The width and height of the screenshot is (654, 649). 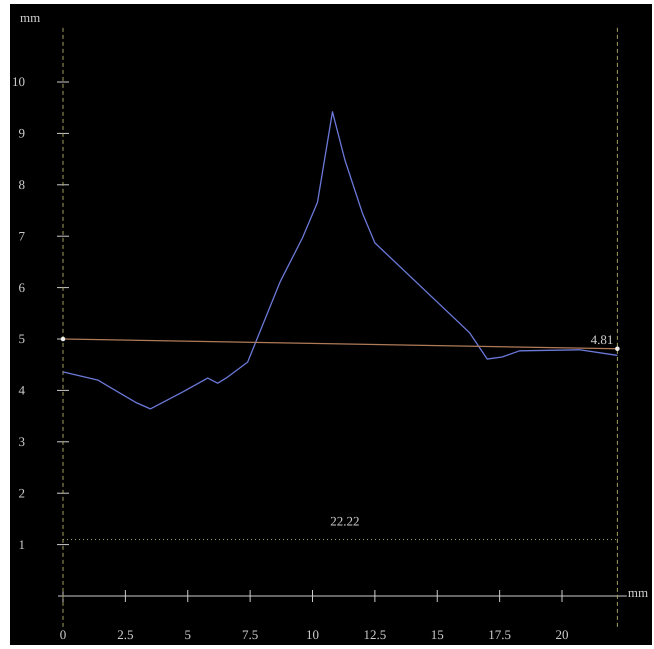 What do you see at coordinates (437, 634) in the screenshot?
I see `x-tick-label: 15` at bounding box center [437, 634].